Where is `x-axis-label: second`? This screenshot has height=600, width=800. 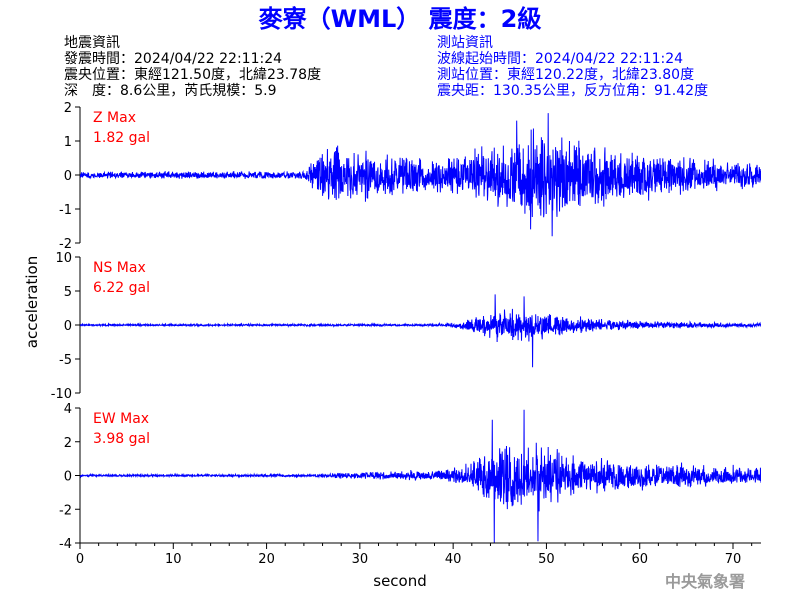
x-axis-label: second is located at coordinates (400, 581).